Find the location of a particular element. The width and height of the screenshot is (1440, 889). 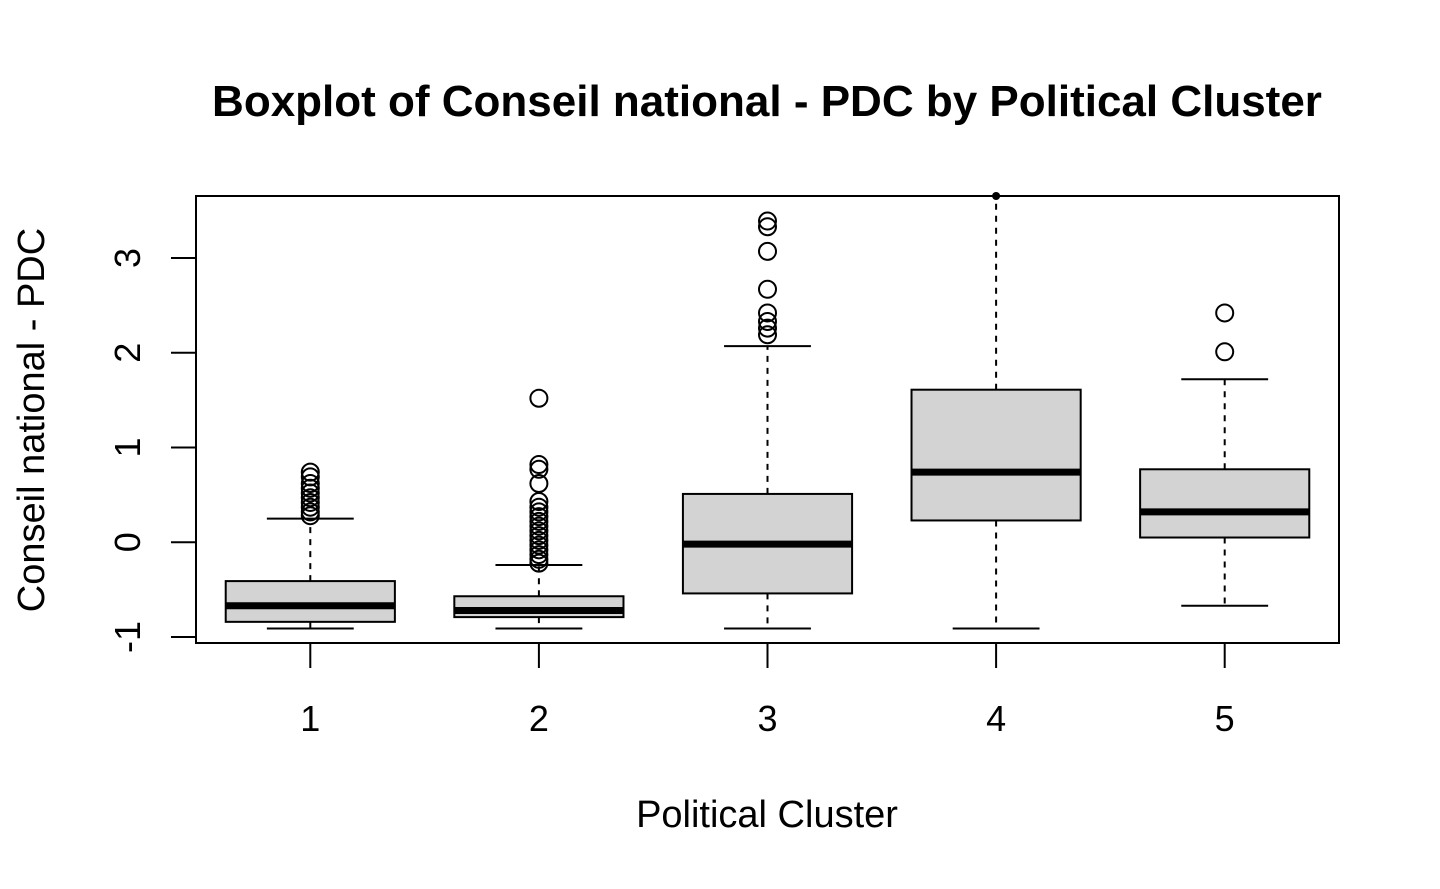

y-tick-label: 1 is located at coordinates (127, 447).